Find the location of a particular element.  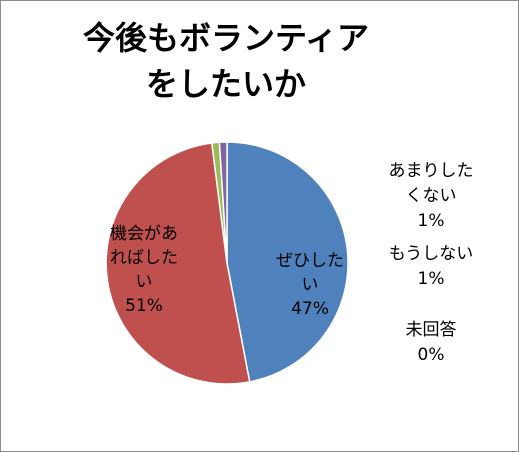

label-not-really-line-1: あまりした is located at coordinates (431, 171).